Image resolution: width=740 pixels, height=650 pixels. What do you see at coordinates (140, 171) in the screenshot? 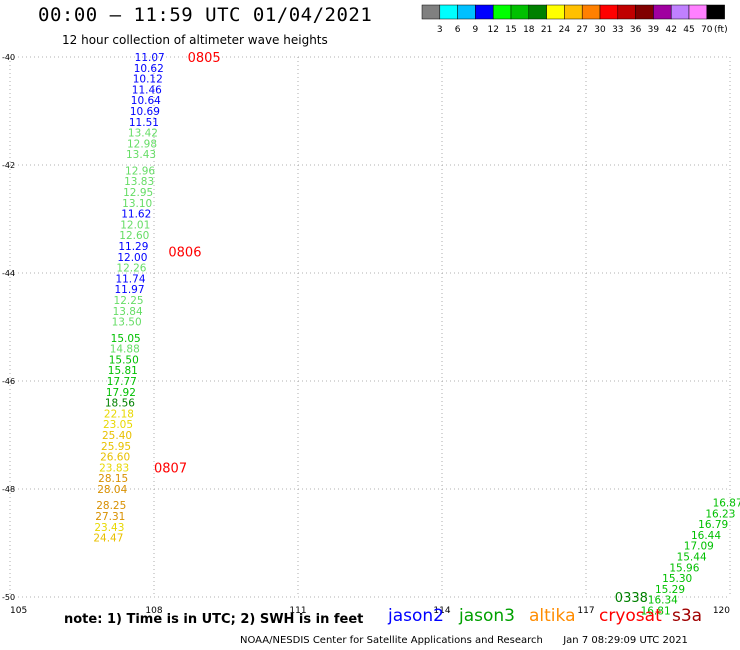
I see `swh-point: 12.96` at bounding box center [140, 171].